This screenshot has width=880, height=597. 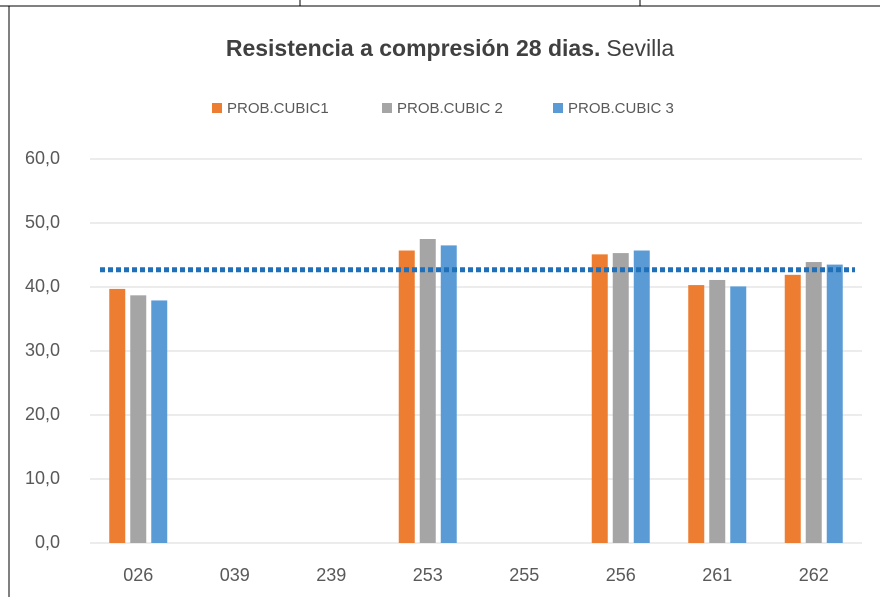 I want to click on title-sub: Sevilla, so click(x=640, y=48).